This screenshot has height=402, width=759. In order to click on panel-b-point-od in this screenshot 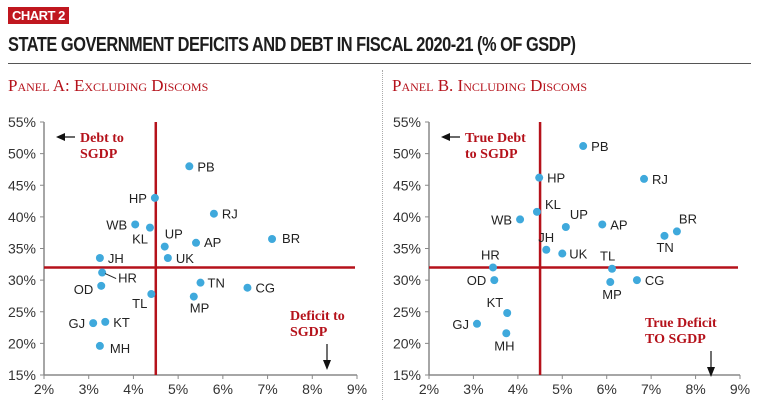, I will do `click(494, 280)`.